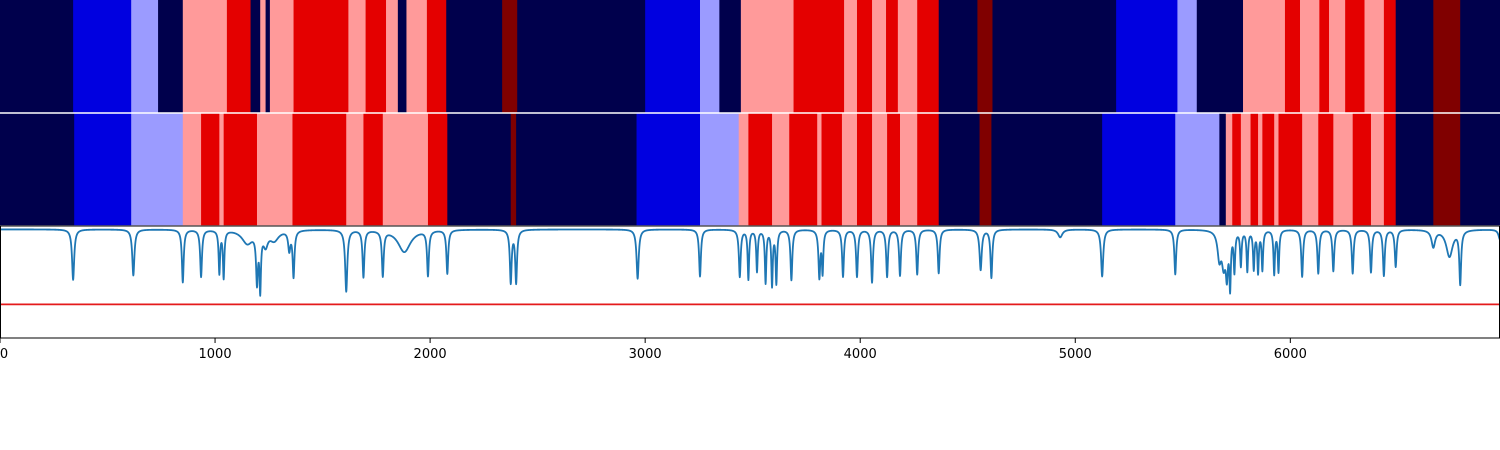 The height and width of the screenshot is (450, 1500). I want to click on x-tick-label: 6000, so click(1290, 354).